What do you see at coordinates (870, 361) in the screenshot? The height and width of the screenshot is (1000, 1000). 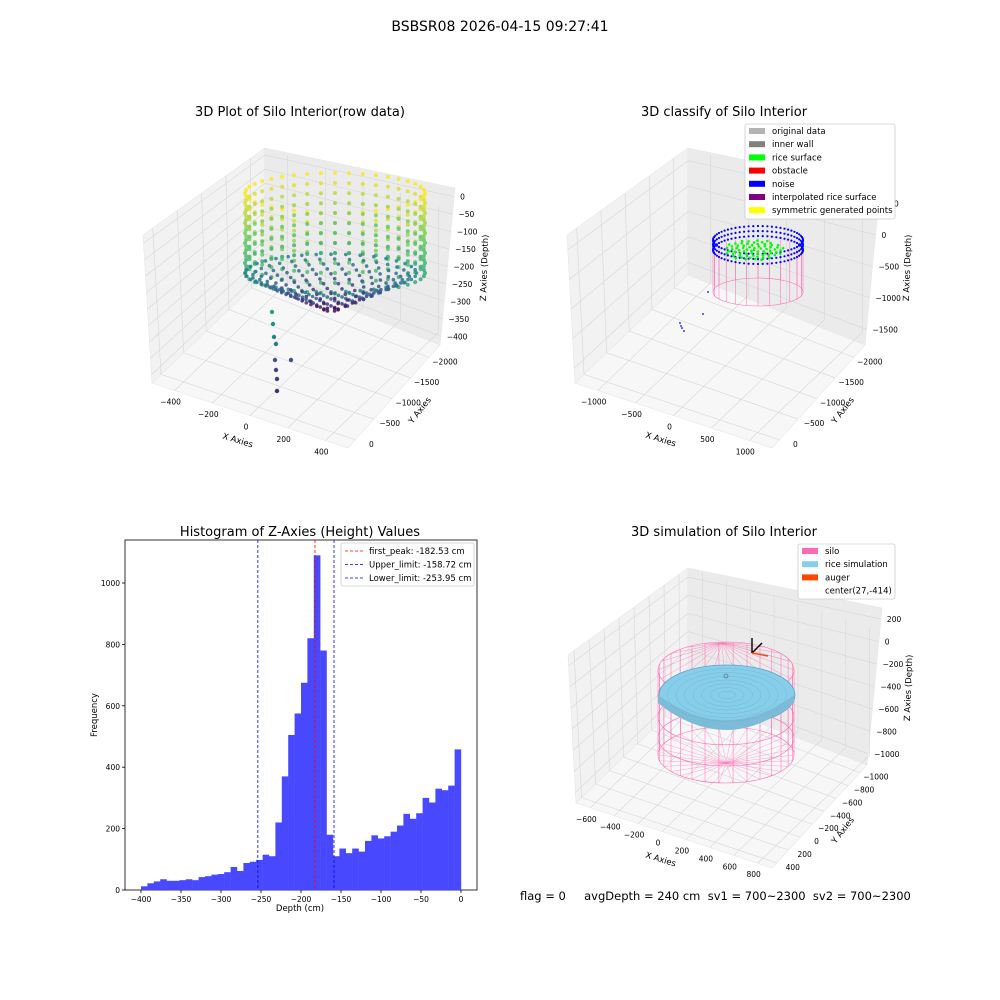 I see `y-tick-label: −2000` at bounding box center [870, 361].